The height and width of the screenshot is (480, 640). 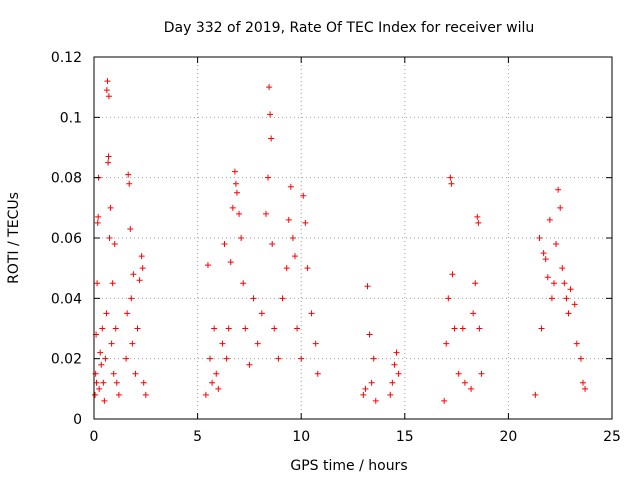 I want to click on x-tick-label: 20, so click(x=508, y=437).